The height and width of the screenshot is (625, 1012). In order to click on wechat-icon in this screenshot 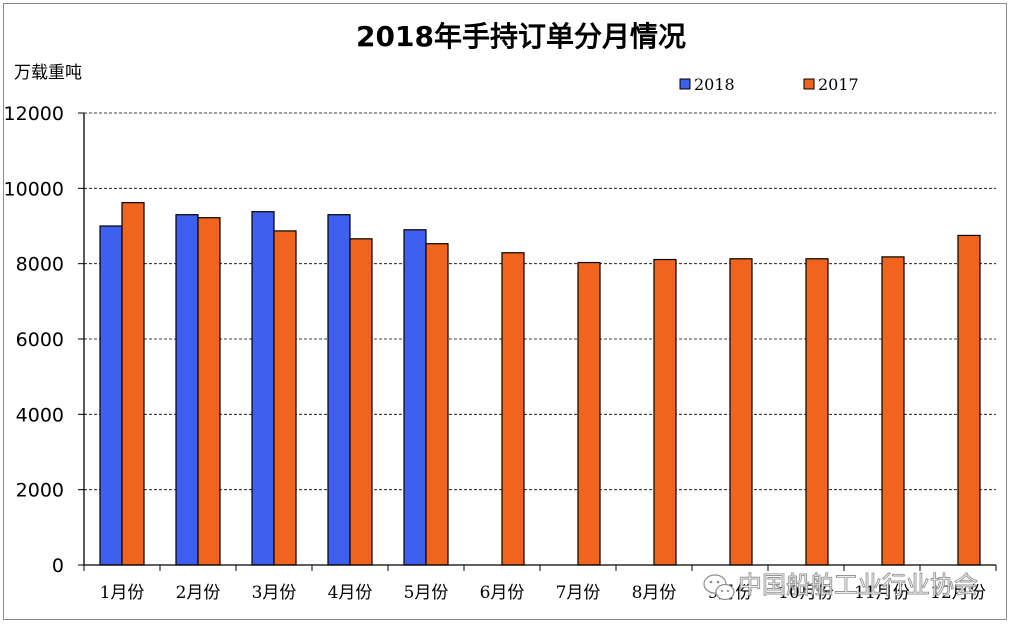, I will do `click(719, 587)`.